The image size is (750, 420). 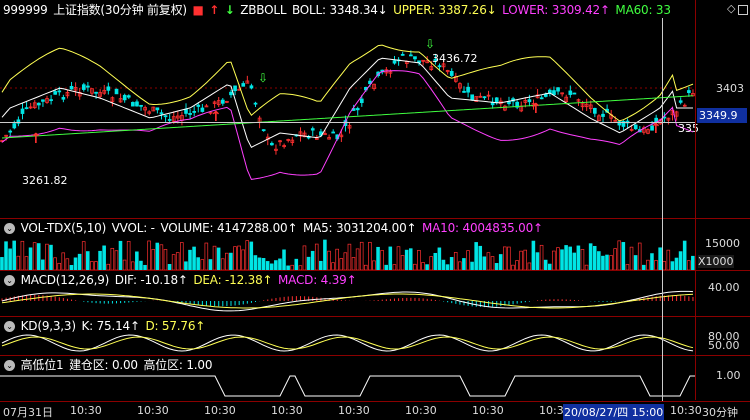 What do you see at coordinates (151, 280) in the screenshot?
I see `dif-value: DIF: -10.18↑` at bounding box center [151, 280].